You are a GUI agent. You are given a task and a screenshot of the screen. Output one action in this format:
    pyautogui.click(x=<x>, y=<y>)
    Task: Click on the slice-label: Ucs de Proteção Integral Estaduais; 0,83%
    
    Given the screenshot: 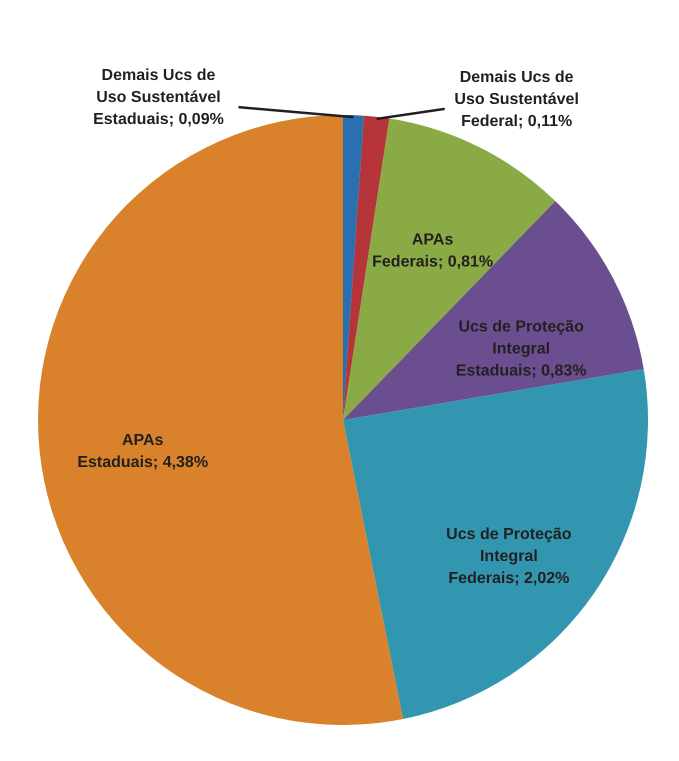 What is the action you would take?
    pyautogui.click(x=521, y=349)
    